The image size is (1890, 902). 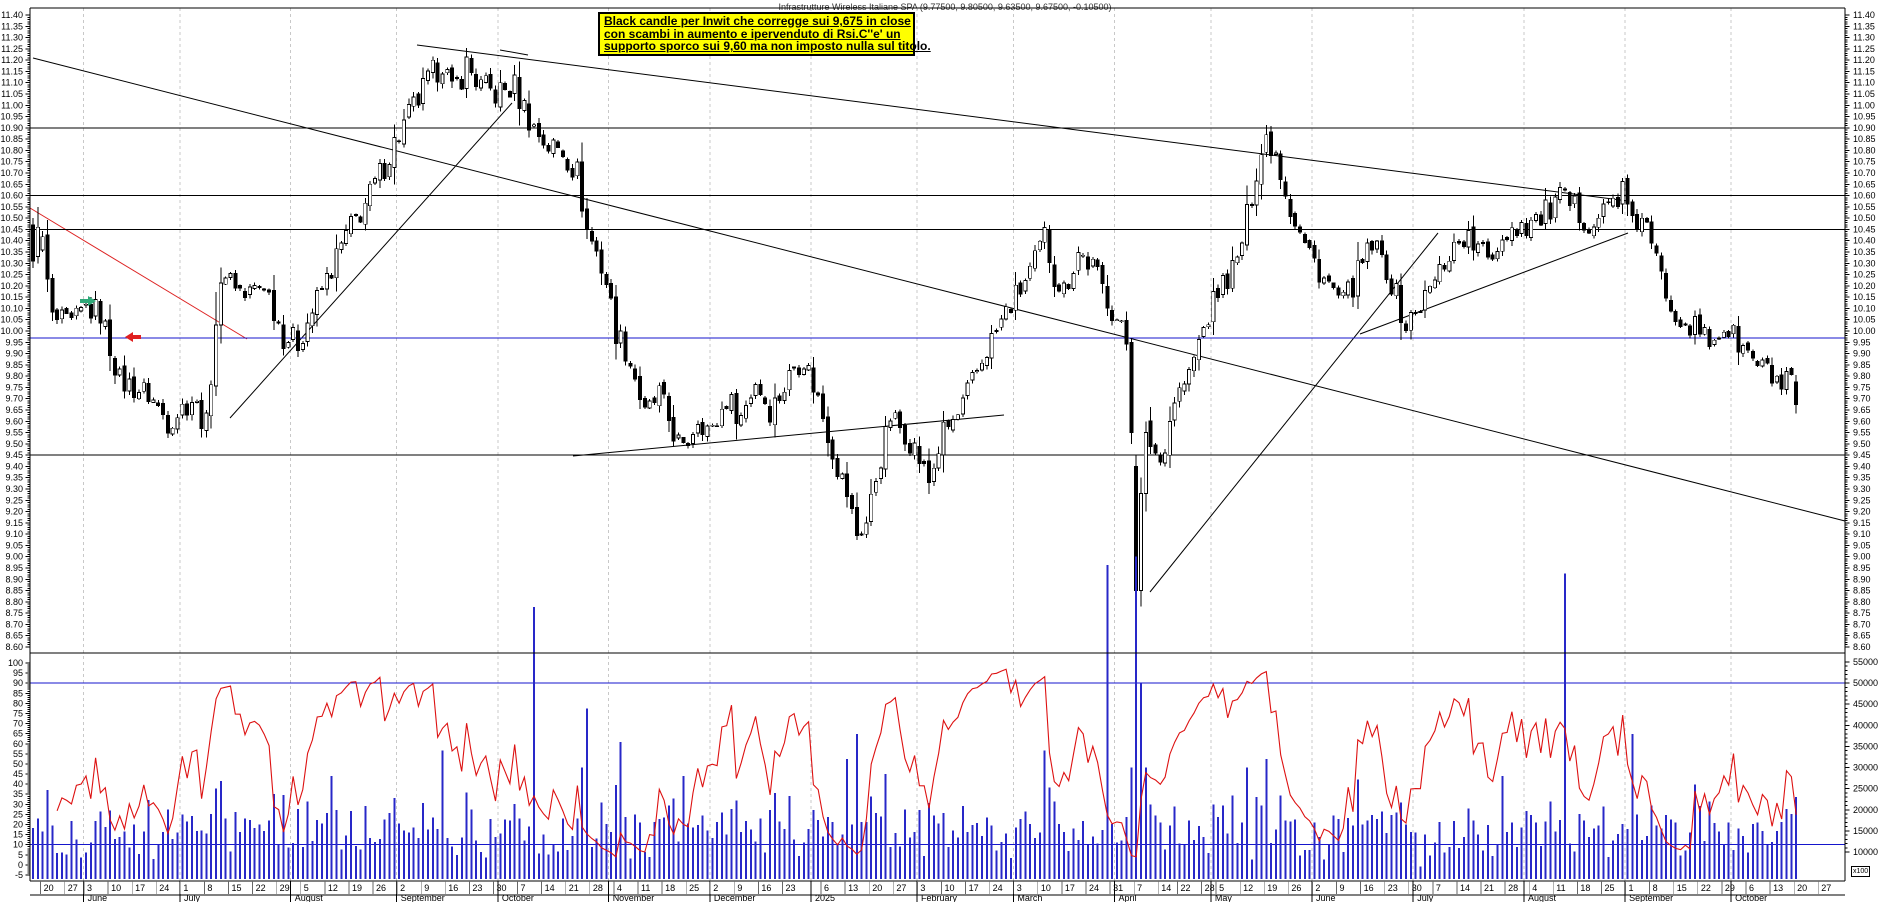 What do you see at coordinates (18, 734) in the screenshot?
I see `svg-text: 65` at bounding box center [18, 734].